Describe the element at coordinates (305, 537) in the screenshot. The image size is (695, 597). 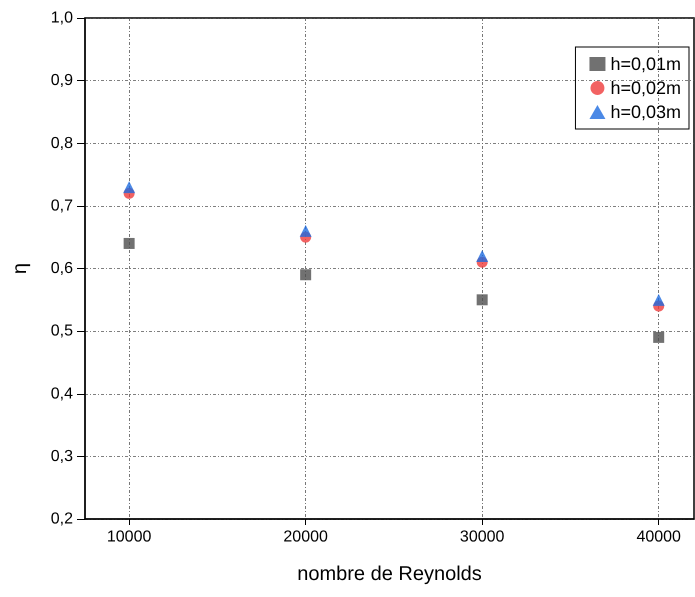
I see `x-tick-label: 20000` at that location.